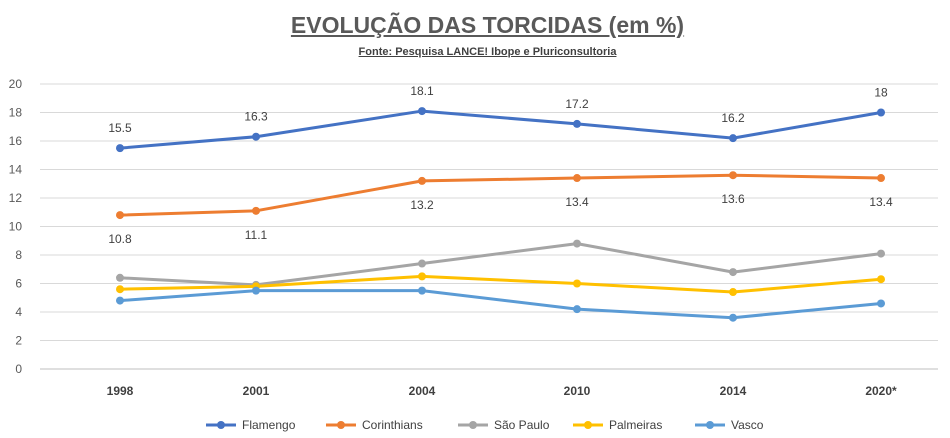  What do you see at coordinates (522, 425) in the screenshot?
I see `legend-label-sao-paulo: São Paulo` at bounding box center [522, 425].